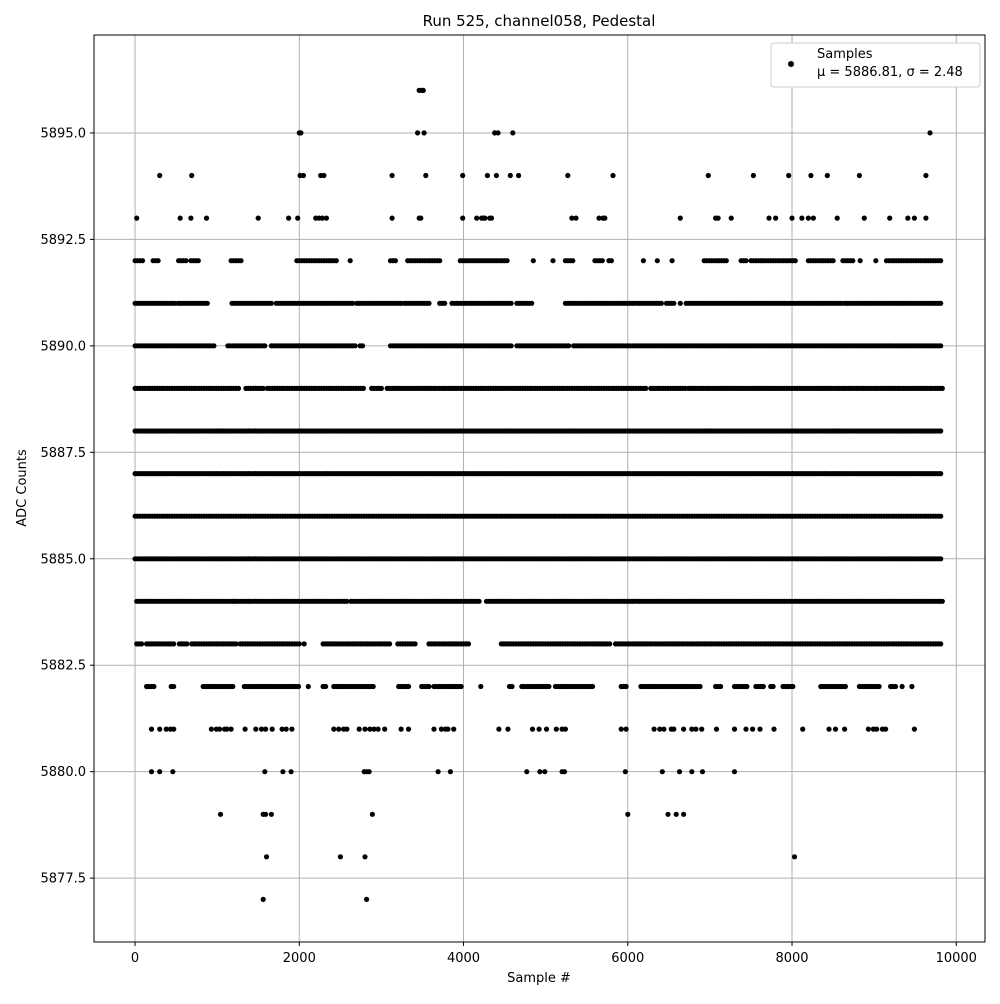 The image size is (1000, 1004). I want to click on y-tick-label: 5892.5, so click(64, 240).